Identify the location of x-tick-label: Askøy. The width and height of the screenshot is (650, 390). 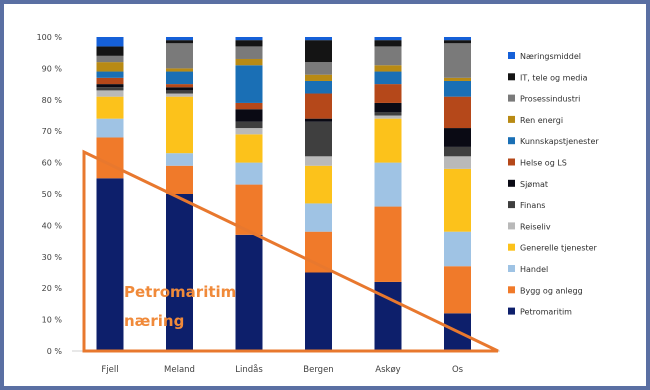
(387, 370).